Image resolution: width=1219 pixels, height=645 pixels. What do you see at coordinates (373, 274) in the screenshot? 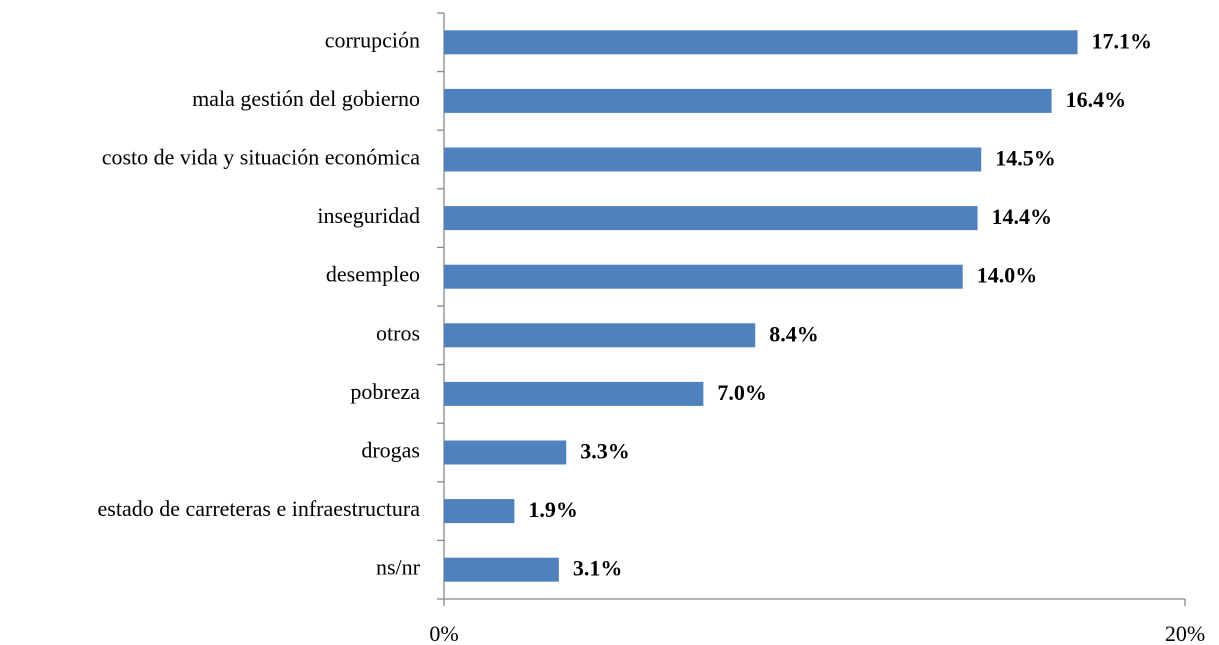
I see `y-tick-label: desempleo` at bounding box center [373, 274].